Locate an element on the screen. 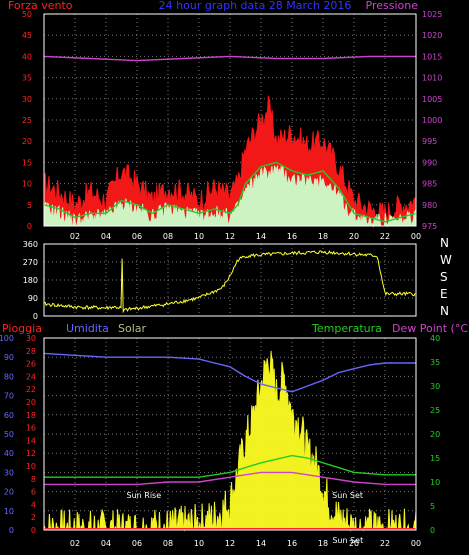 Image resolution: width=469 pixels, height=555 pixels. temperature-y-tick: 25 is located at coordinates (435, 410).